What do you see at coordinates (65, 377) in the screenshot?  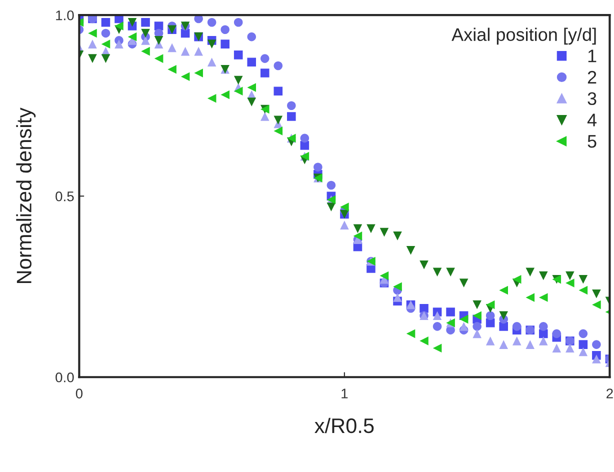 I see `y-tick-label: 0.0` at bounding box center [65, 377].